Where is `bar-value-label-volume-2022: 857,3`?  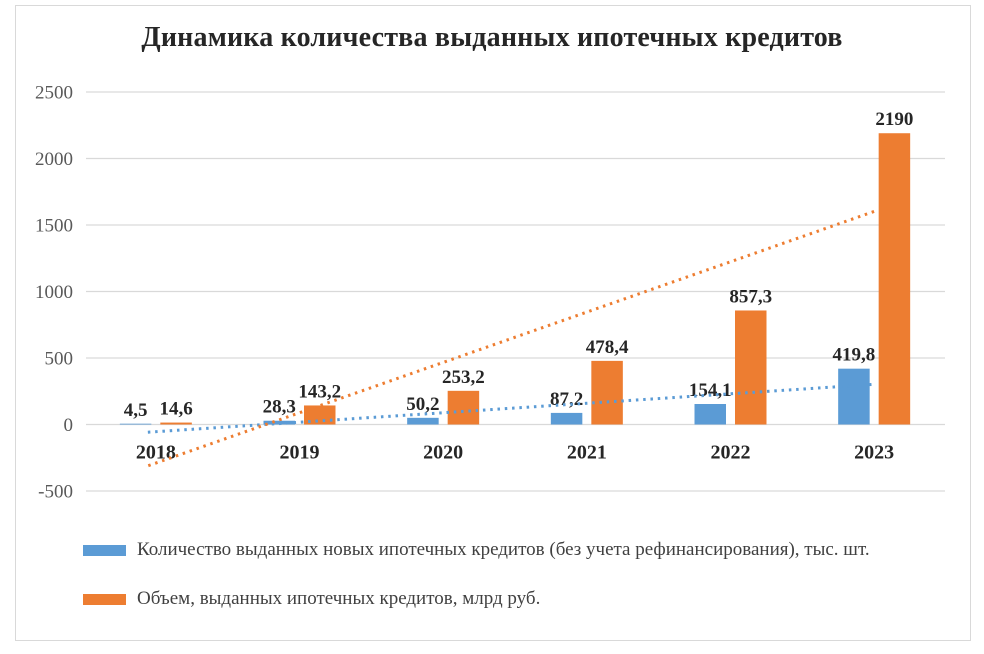
bar-value-label-volume-2022: 857,3 is located at coordinates (750, 296).